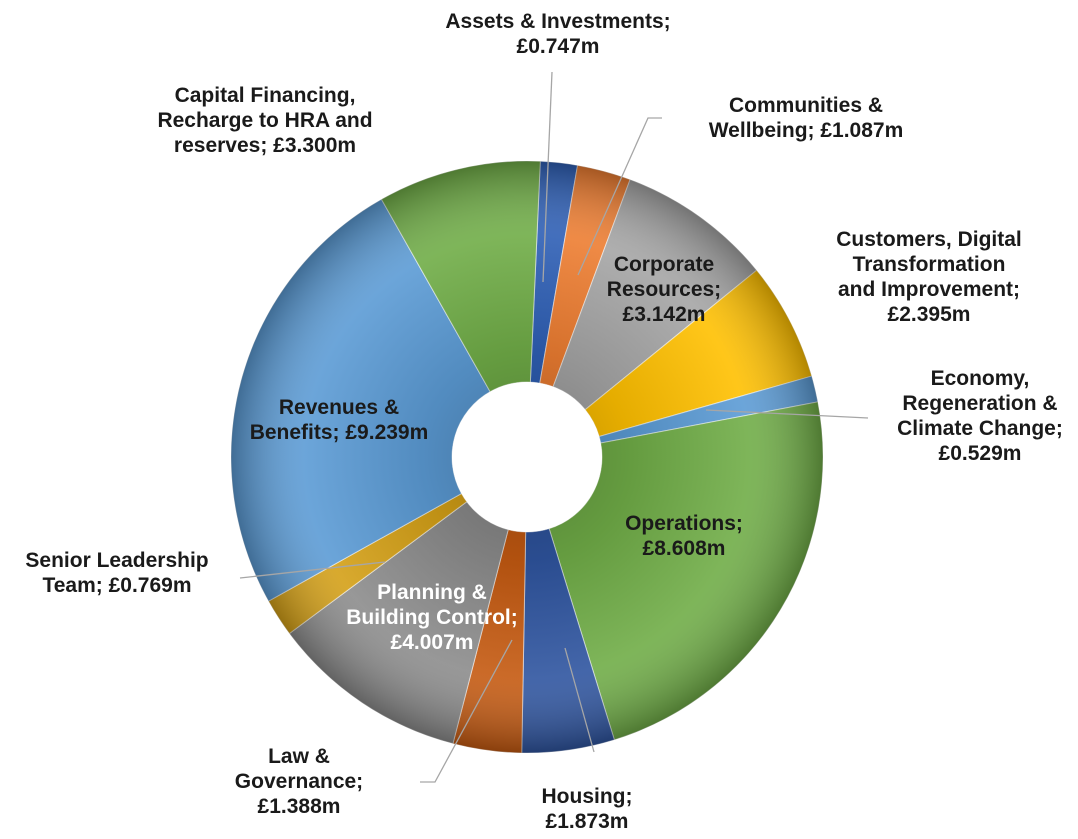 This screenshot has width=1078, height=839. What do you see at coordinates (557, 34) in the screenshot?
I see `data-label-assets-and-investments: Assets & Investments; £0.747m` at bounding box center [557, 34].